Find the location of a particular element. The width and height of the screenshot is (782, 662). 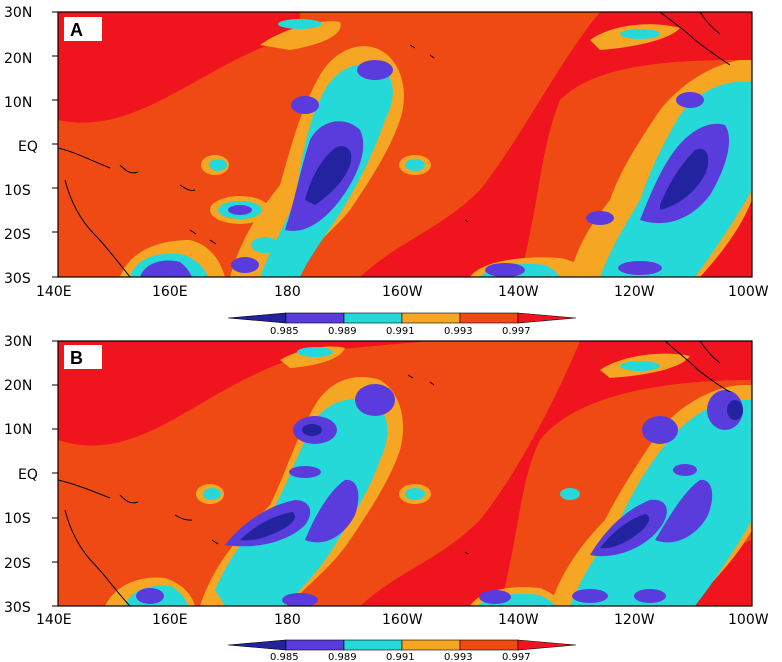

panel-a-xtick-160e: 160E is located at coordinates (170, 292).